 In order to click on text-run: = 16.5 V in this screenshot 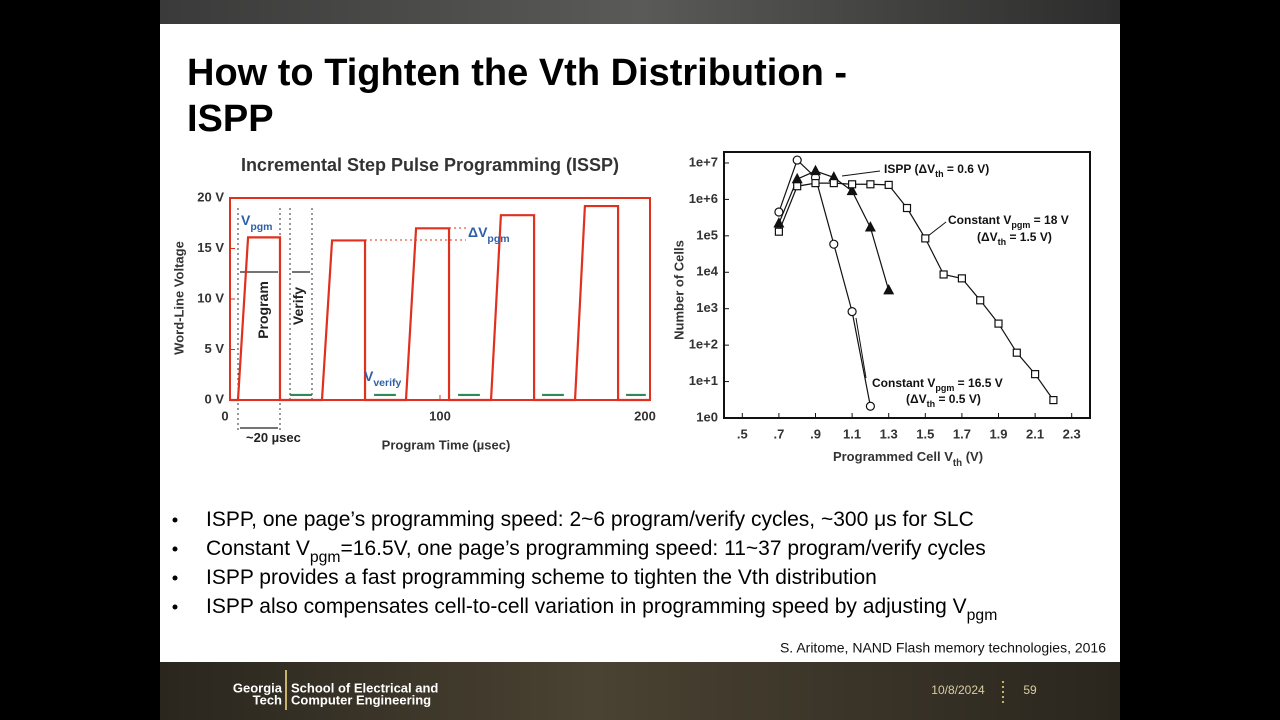, I will do `click(978, 383)`.